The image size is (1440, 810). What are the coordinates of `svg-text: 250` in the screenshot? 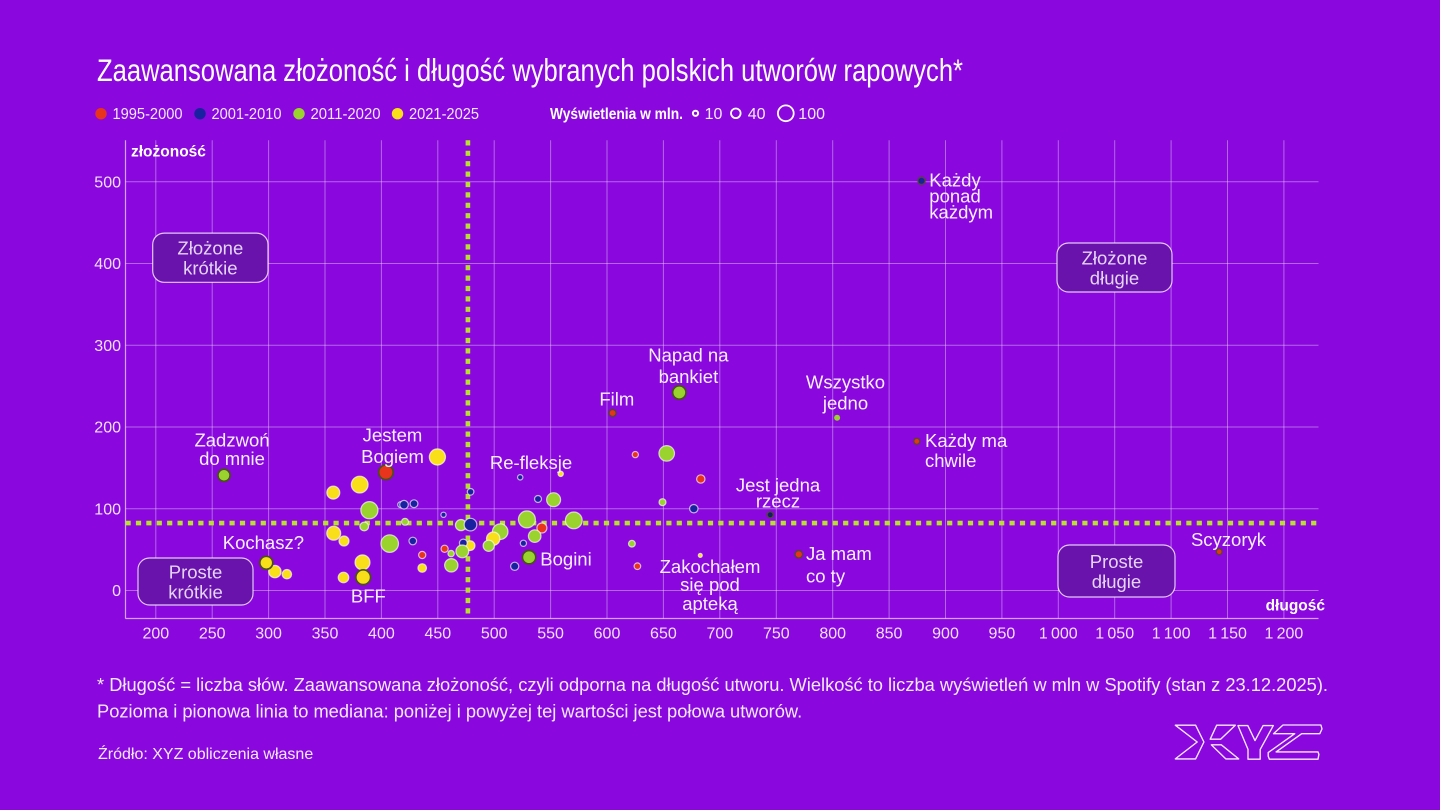 It's located at (212, 634).